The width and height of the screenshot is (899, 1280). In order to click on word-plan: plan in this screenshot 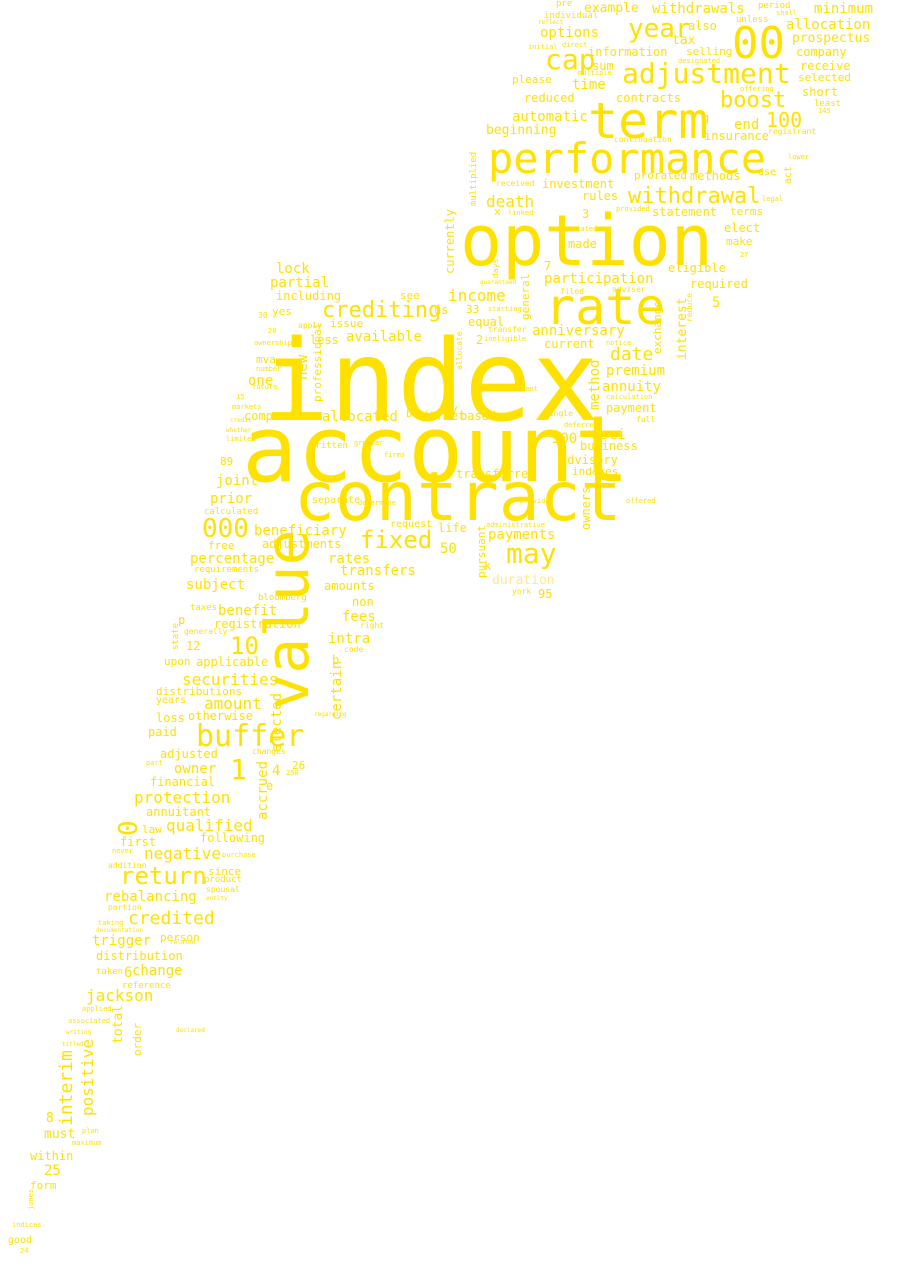, I will do `click(90, 1131)`.